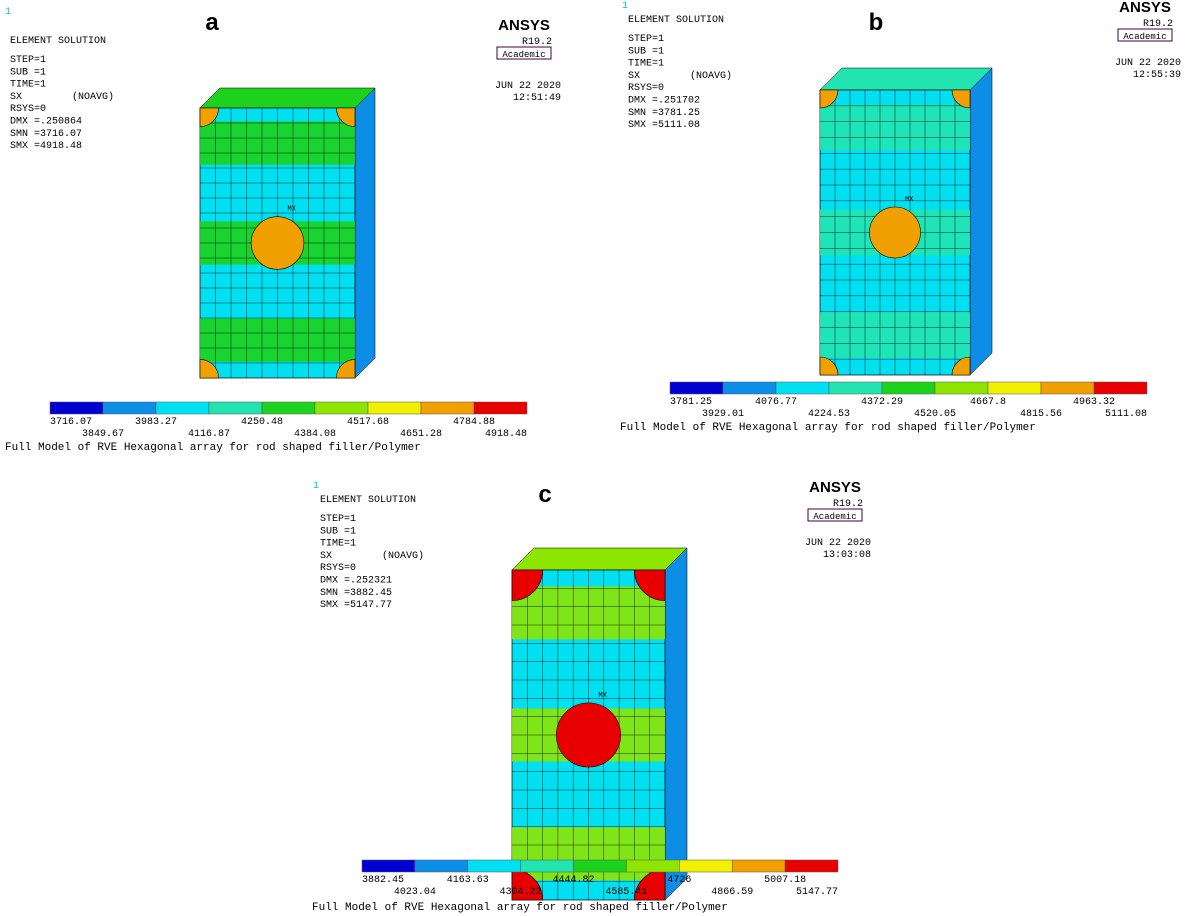 This screenshot has width=1200, height=916. What do you see at coordinates (46, 134) in the screenshot?
I see `solution-info: SMN =3716.07` at bounding box center [46, 134].